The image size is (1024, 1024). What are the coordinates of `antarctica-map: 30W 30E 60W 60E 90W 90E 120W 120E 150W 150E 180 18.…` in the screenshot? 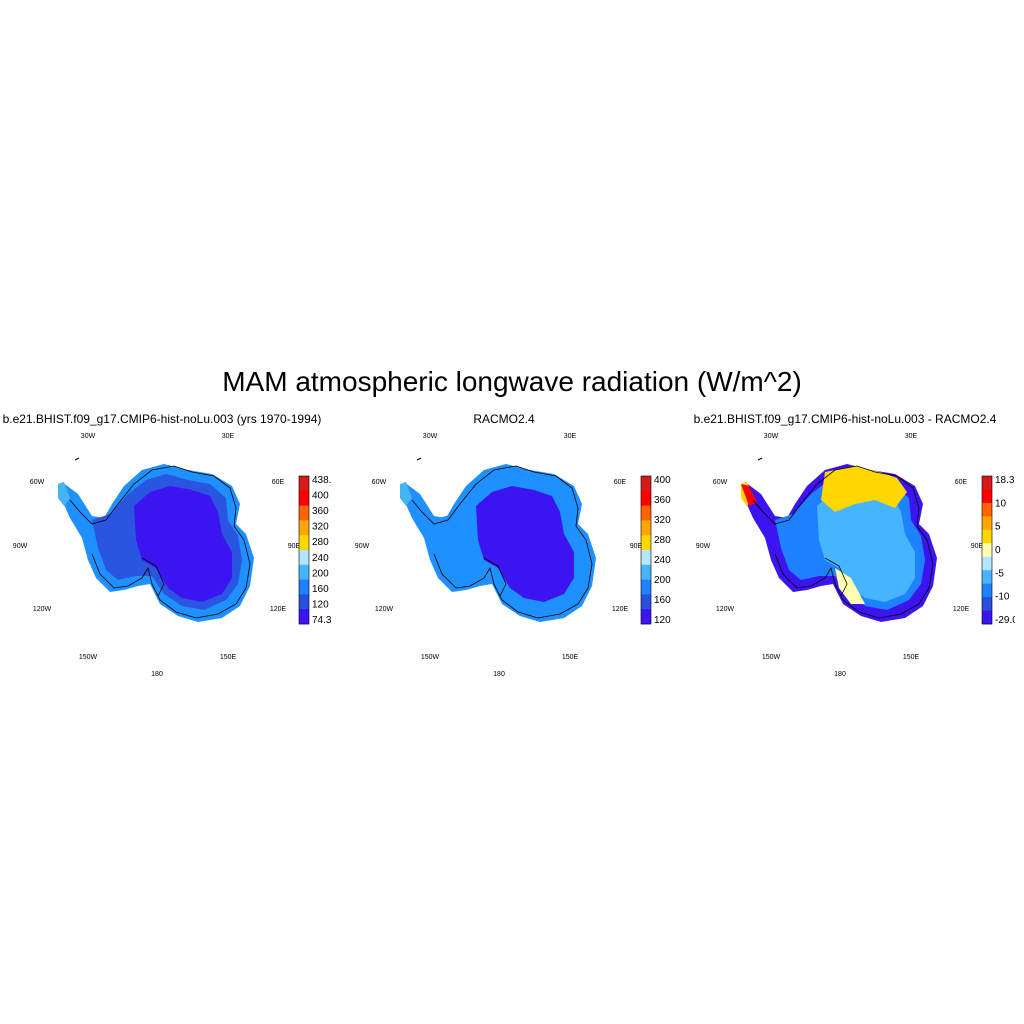 It's located at (855, 555).